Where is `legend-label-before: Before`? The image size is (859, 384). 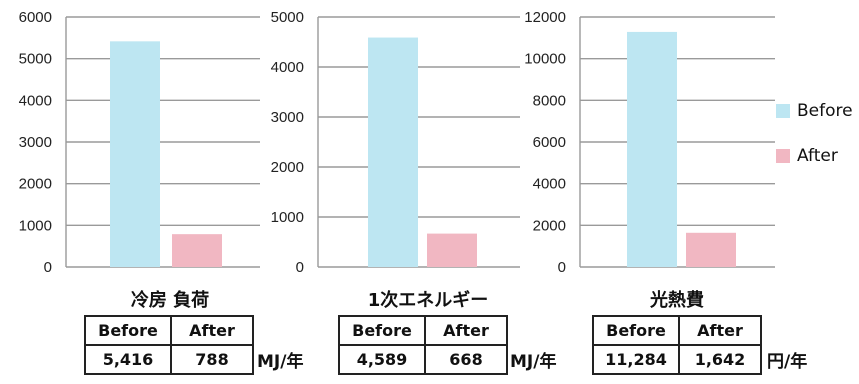 legend-label-before: Before is located at coordinates (825, 111).